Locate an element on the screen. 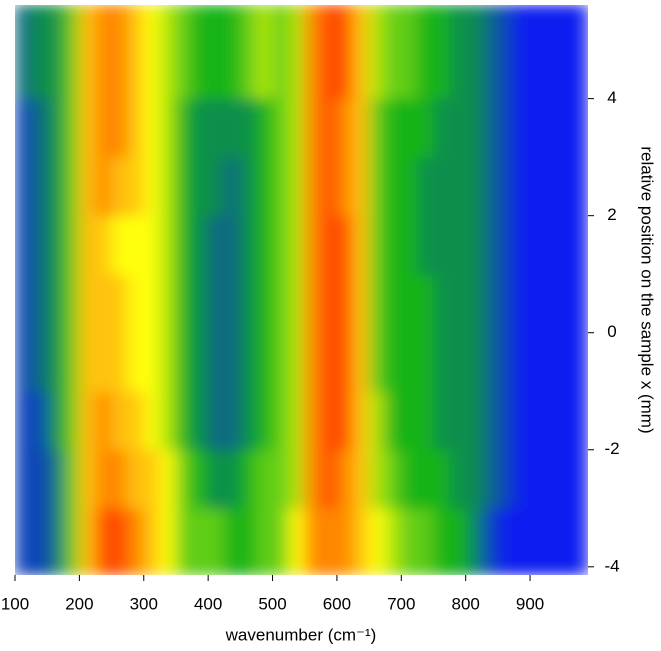  y-tick-label: 4 is located at coordinates (611, 97).